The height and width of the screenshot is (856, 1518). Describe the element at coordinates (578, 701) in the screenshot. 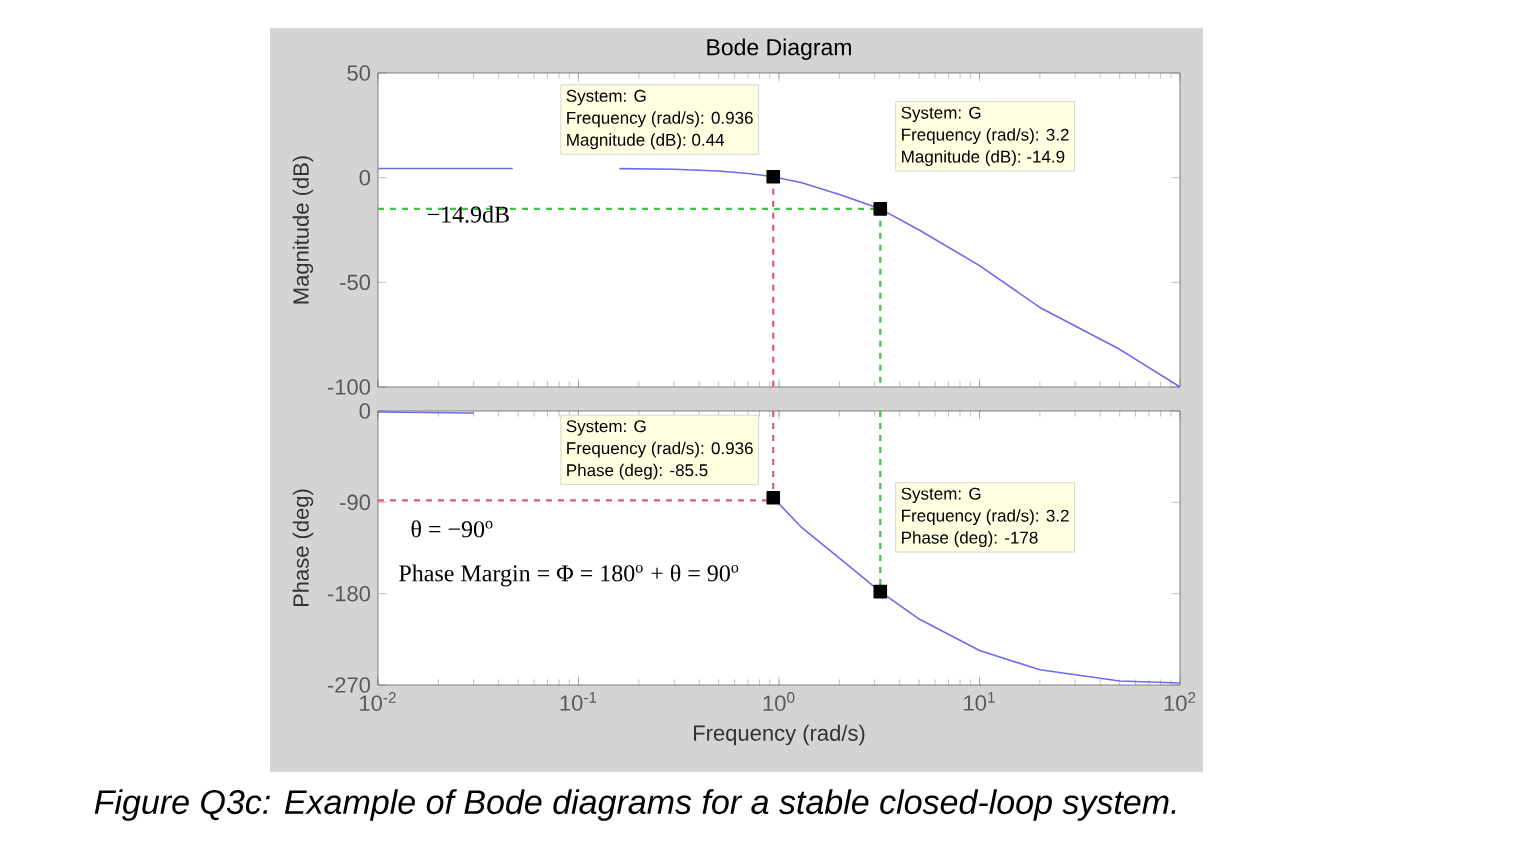

I see `x-tick-label: 10$^{-1}$` at that location.